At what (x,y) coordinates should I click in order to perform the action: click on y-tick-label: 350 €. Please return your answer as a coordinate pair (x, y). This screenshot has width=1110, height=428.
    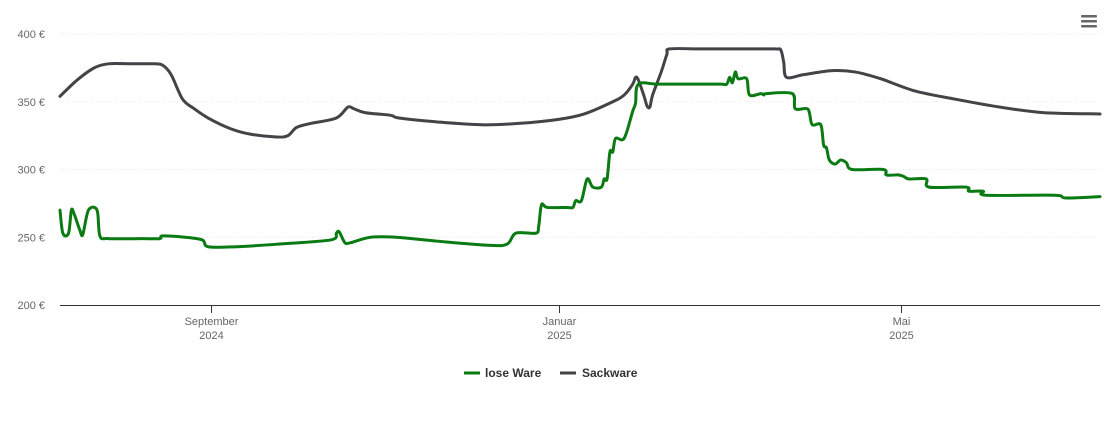
    Looking at the image, I should click on (31, 103).